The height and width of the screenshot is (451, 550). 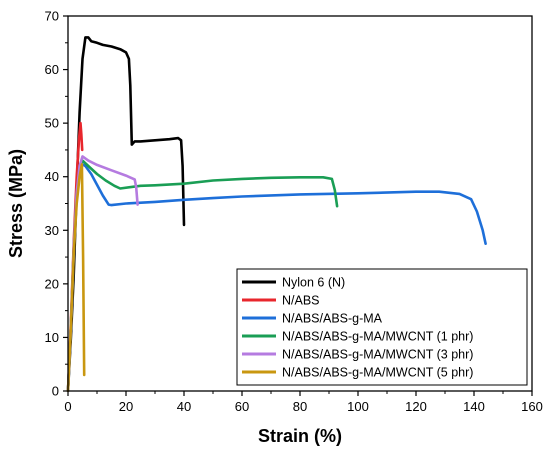 What do you see at coordinates (300, 436) in the screenshot?
I see `x-axis-title: Strain (%)` at bounding box center [300, 436].